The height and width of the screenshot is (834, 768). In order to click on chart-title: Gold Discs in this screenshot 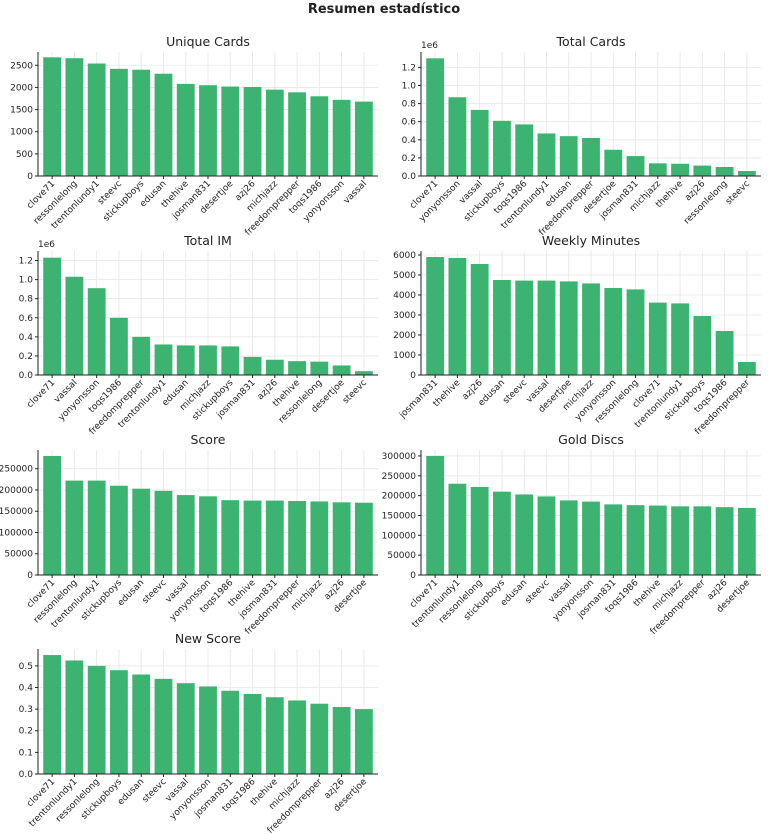, I will do `click(591, 439)`.